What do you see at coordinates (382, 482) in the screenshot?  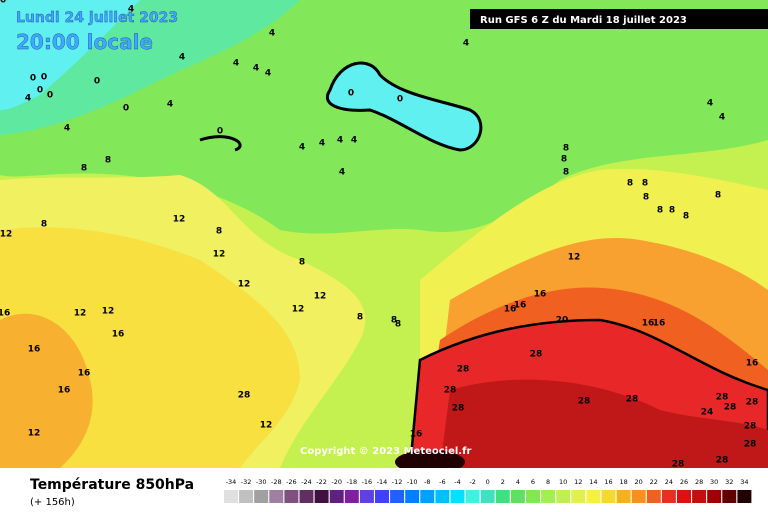 I see `legend-label: -14` at bounding box center [382, 482].